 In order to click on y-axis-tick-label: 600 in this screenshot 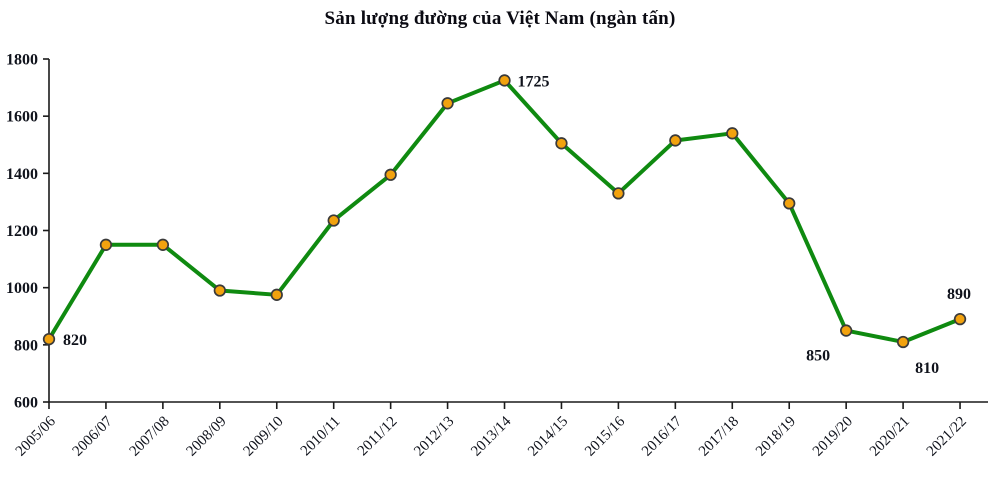, I will do `click(26, 403)`.